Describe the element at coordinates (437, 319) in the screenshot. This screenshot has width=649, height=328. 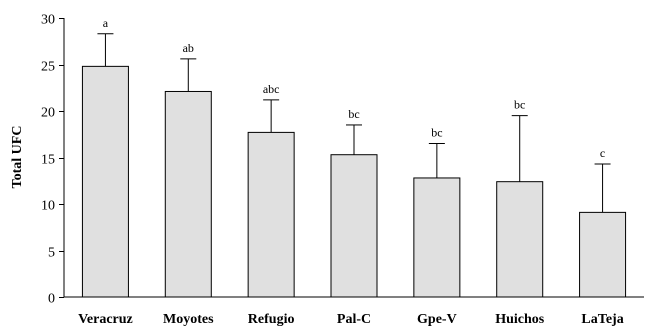
I see `x-category-label: Gpe-V` at that location.